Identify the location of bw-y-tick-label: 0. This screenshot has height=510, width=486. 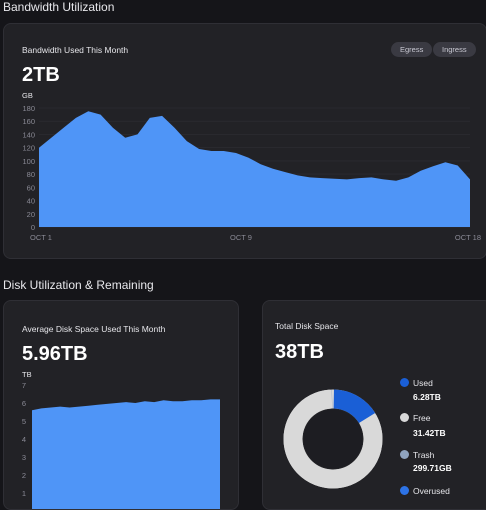
(33, 227).